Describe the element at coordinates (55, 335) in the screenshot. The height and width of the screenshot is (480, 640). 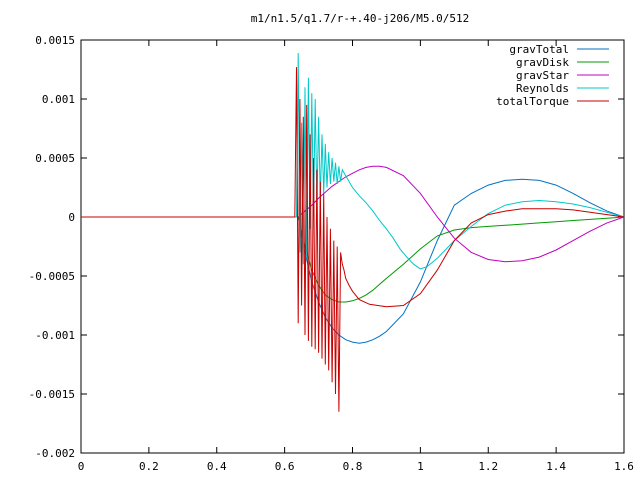
I see `y-tick-label: -0.001` at that location.